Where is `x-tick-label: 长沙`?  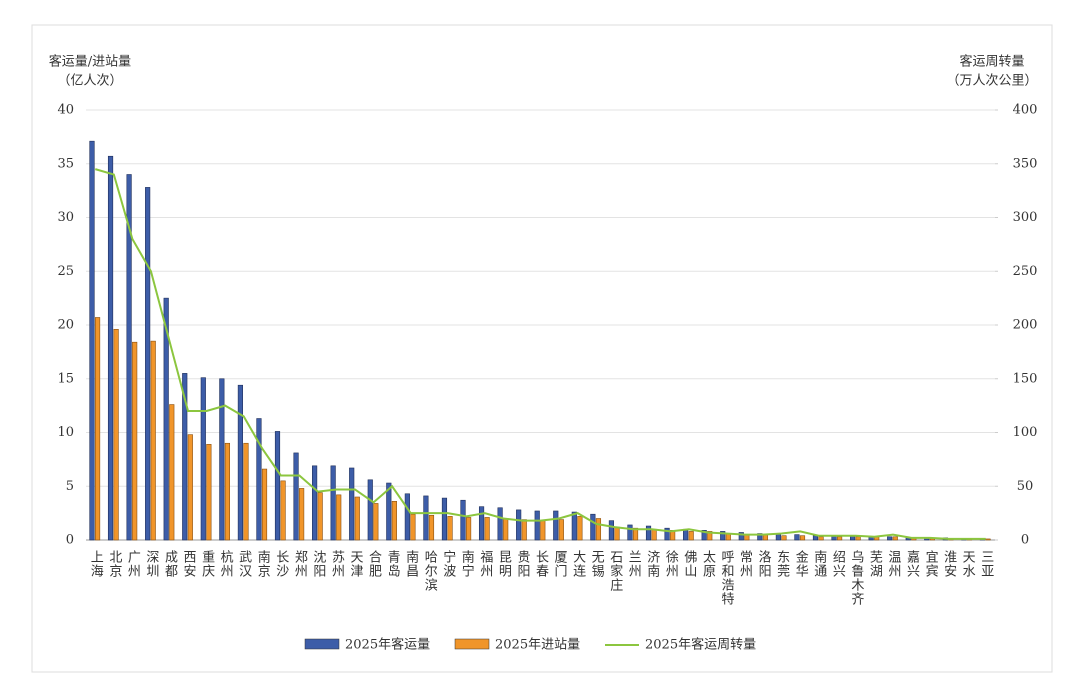 x-tick-label: 长沙 is located at coordinates (281, 564).